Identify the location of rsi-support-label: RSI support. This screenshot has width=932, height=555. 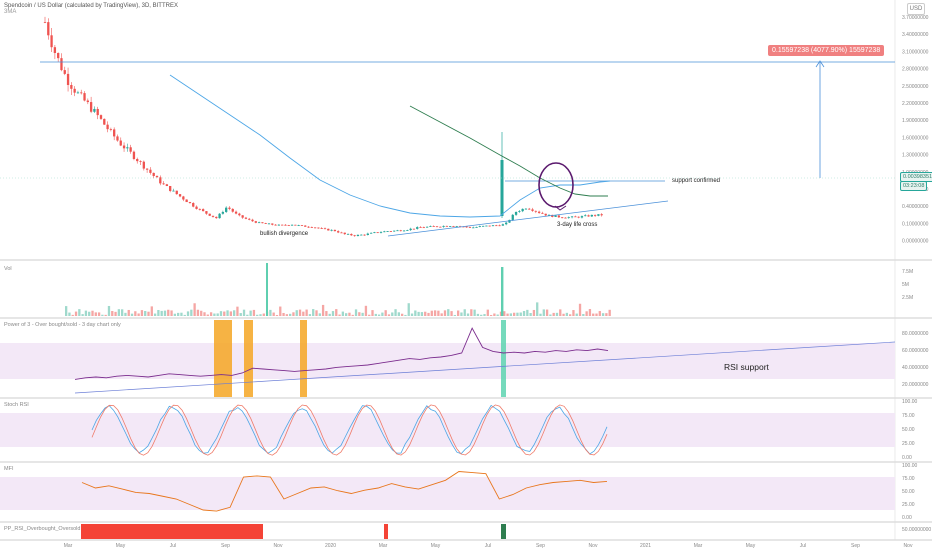
(746, 367).